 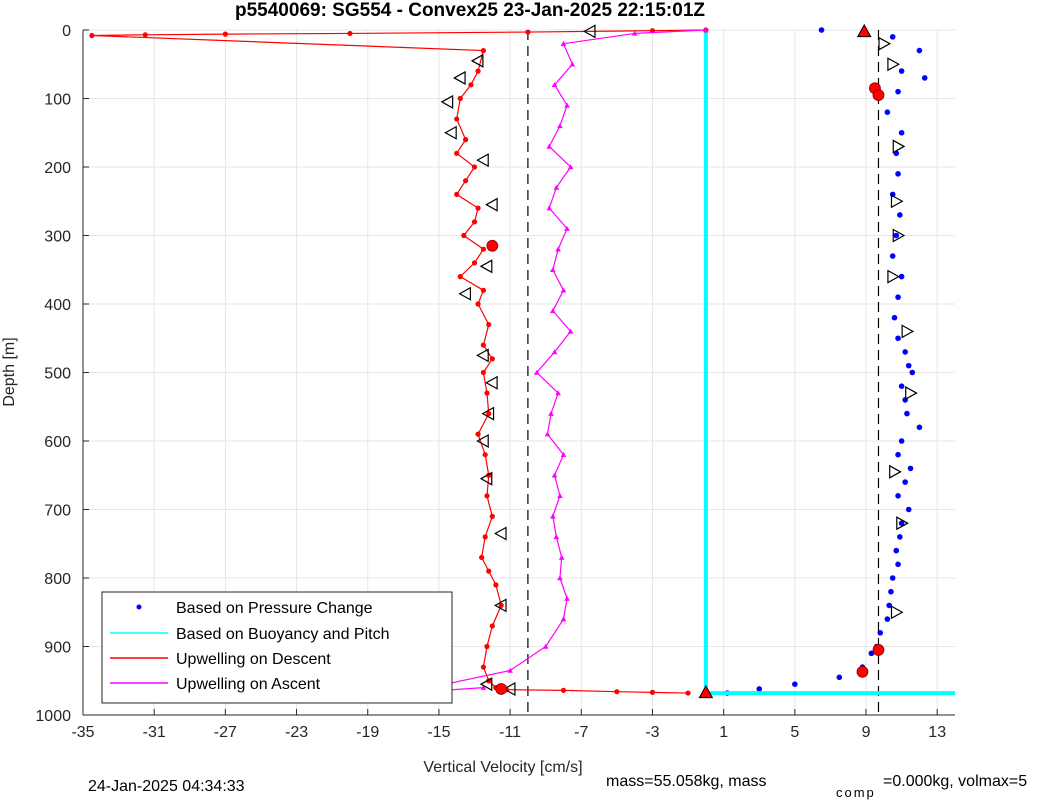 What do you see at coordinates (9, 371) in the screenshot?
I see `y-axis-label: Depth [m]` at bounding box center [9, 371].